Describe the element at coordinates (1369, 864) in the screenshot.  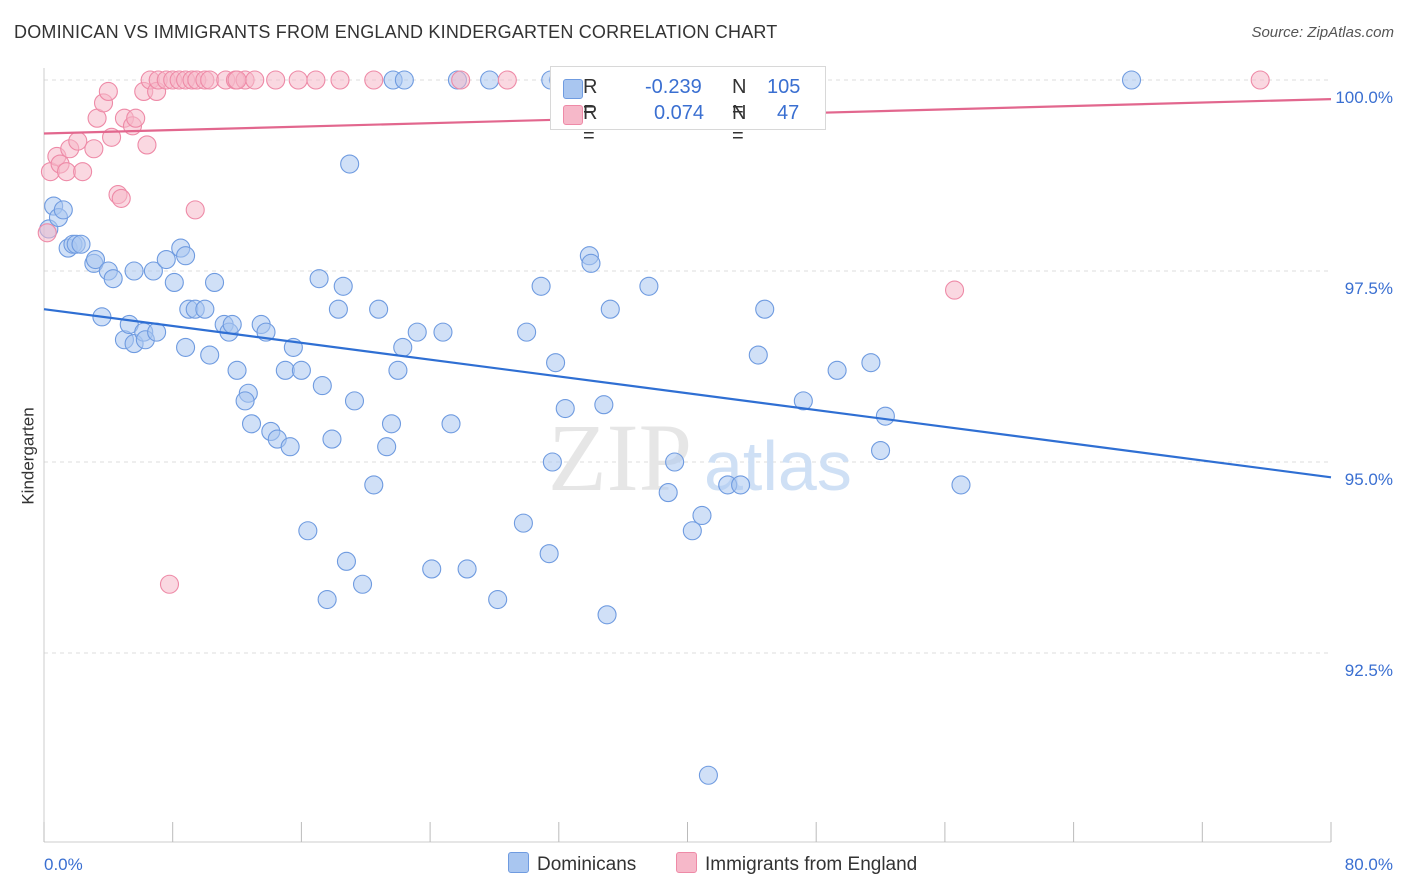
I see `x-tick-label-1: 80.0%` at that location.